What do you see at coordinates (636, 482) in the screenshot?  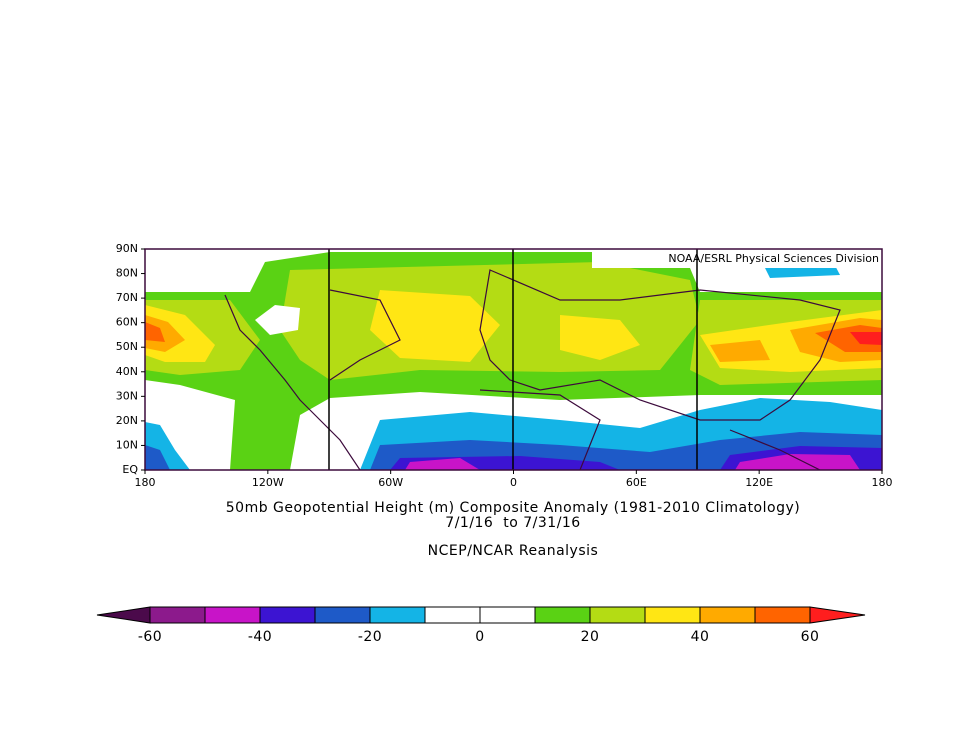 I see `lon-label: 60E` at bounding box center [636, 482].